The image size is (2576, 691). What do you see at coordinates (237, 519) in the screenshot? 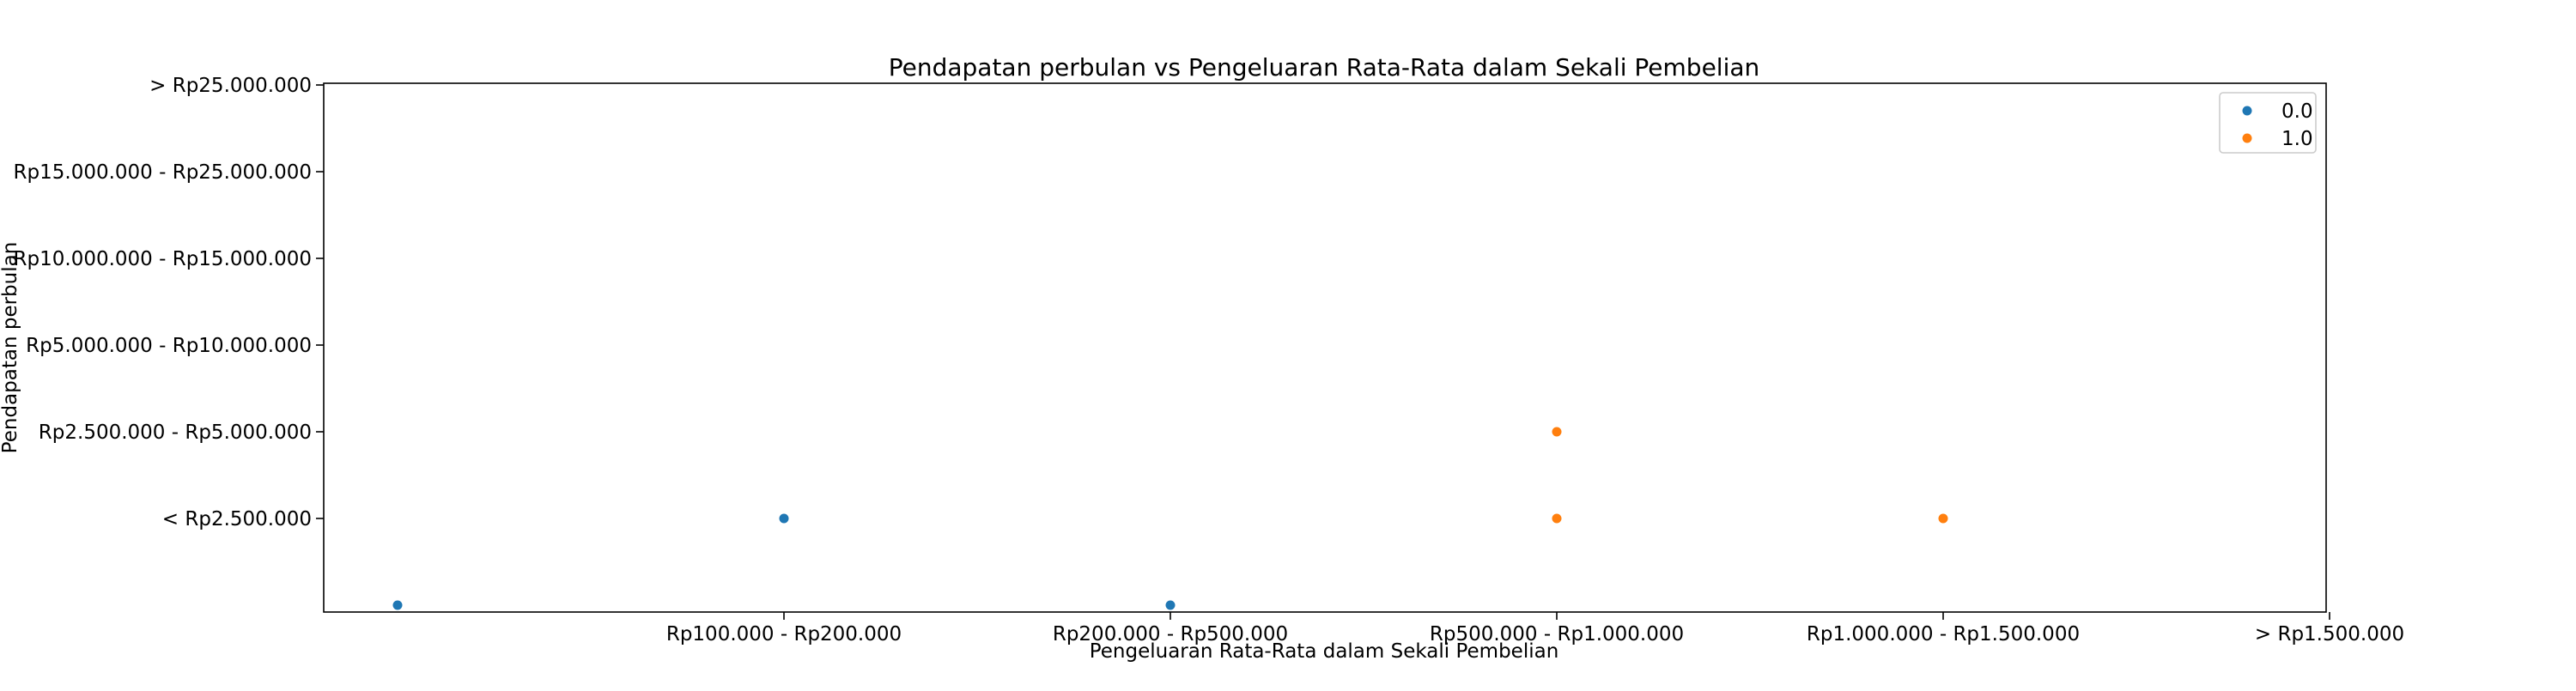
I see `y-tick-label: < Rp2.500.000` at bounding box center [237, 519].